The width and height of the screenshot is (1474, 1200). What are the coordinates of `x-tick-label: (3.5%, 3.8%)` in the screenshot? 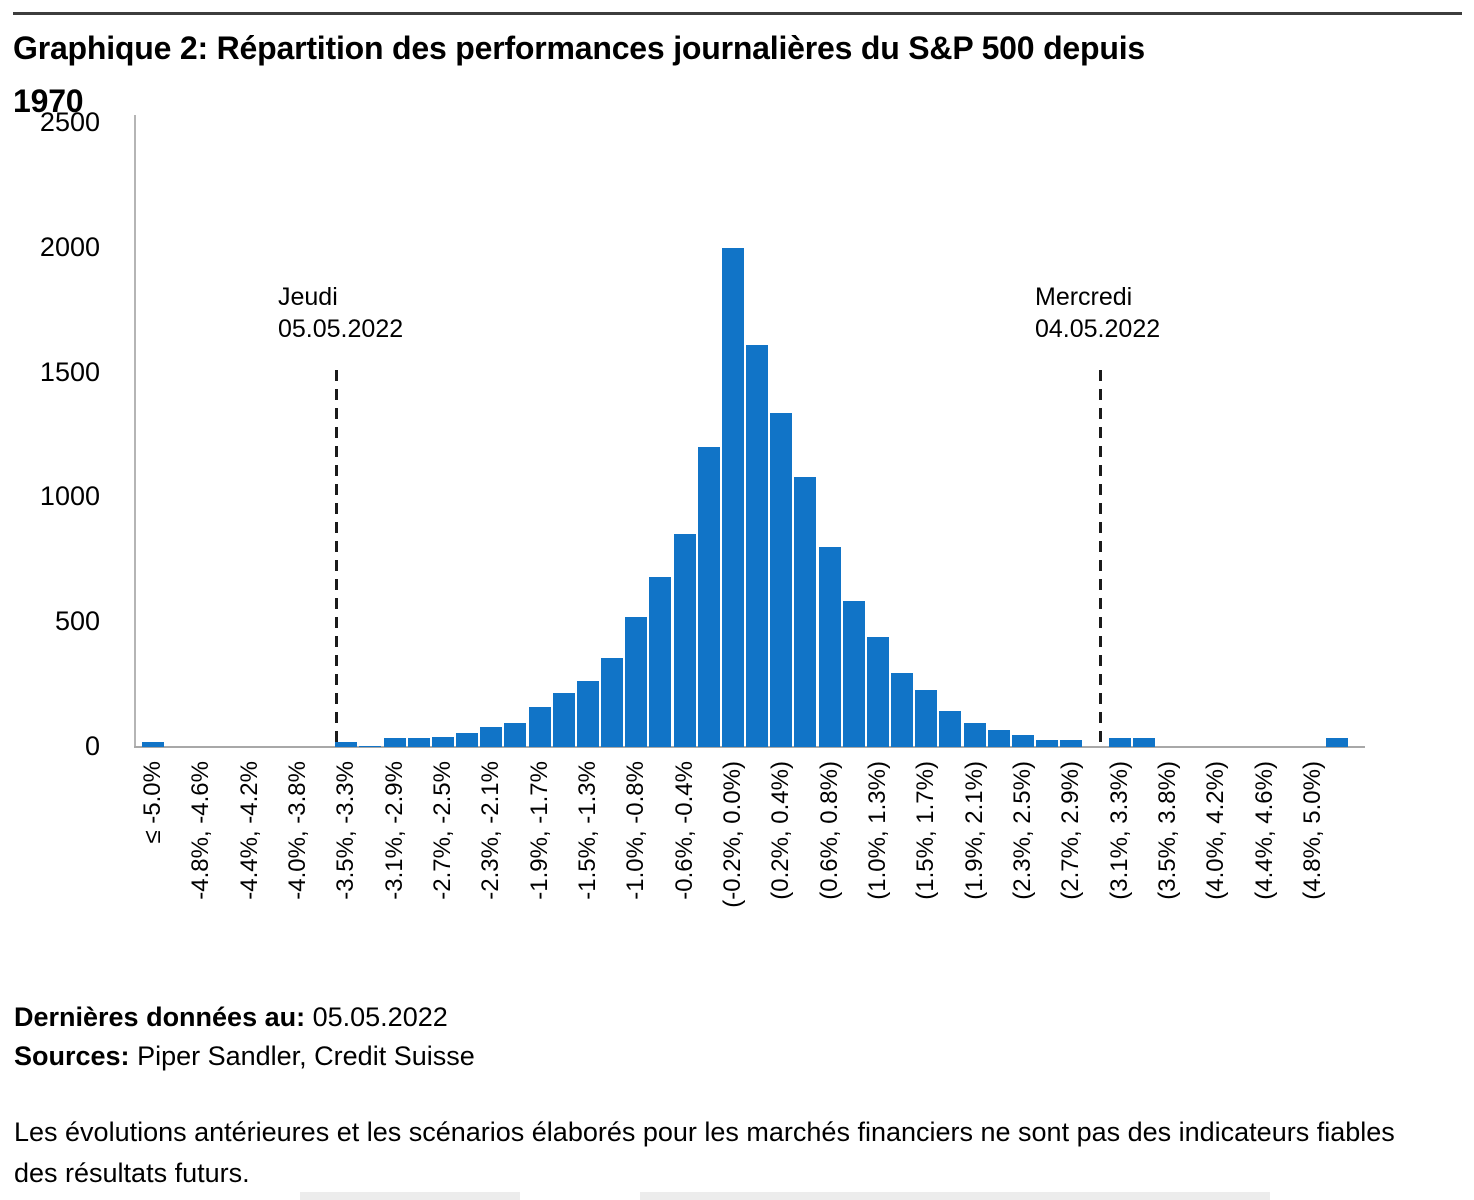 It's located at (1167, 830).